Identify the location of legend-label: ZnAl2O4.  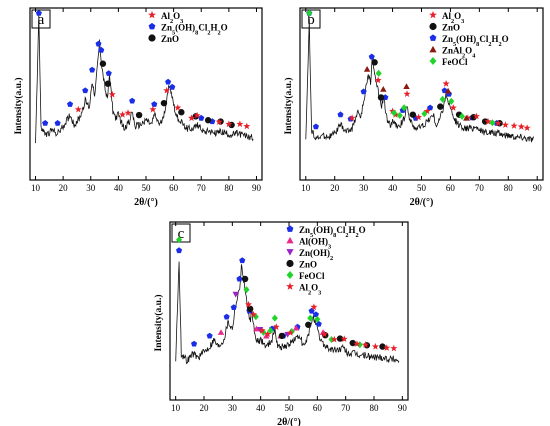
(459, 53).